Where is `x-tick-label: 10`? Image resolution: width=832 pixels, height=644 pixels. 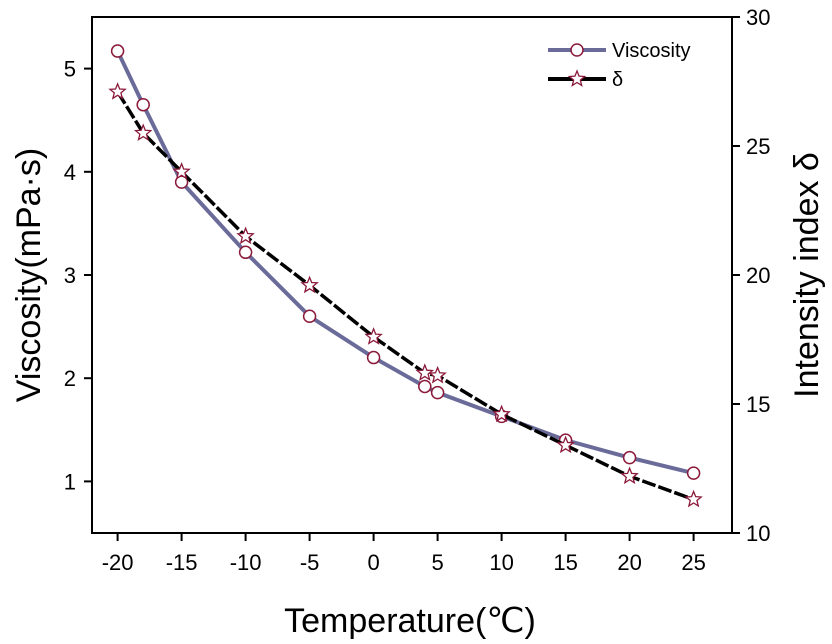 x-tick-label: 10 is located at coordinates (501, 562).